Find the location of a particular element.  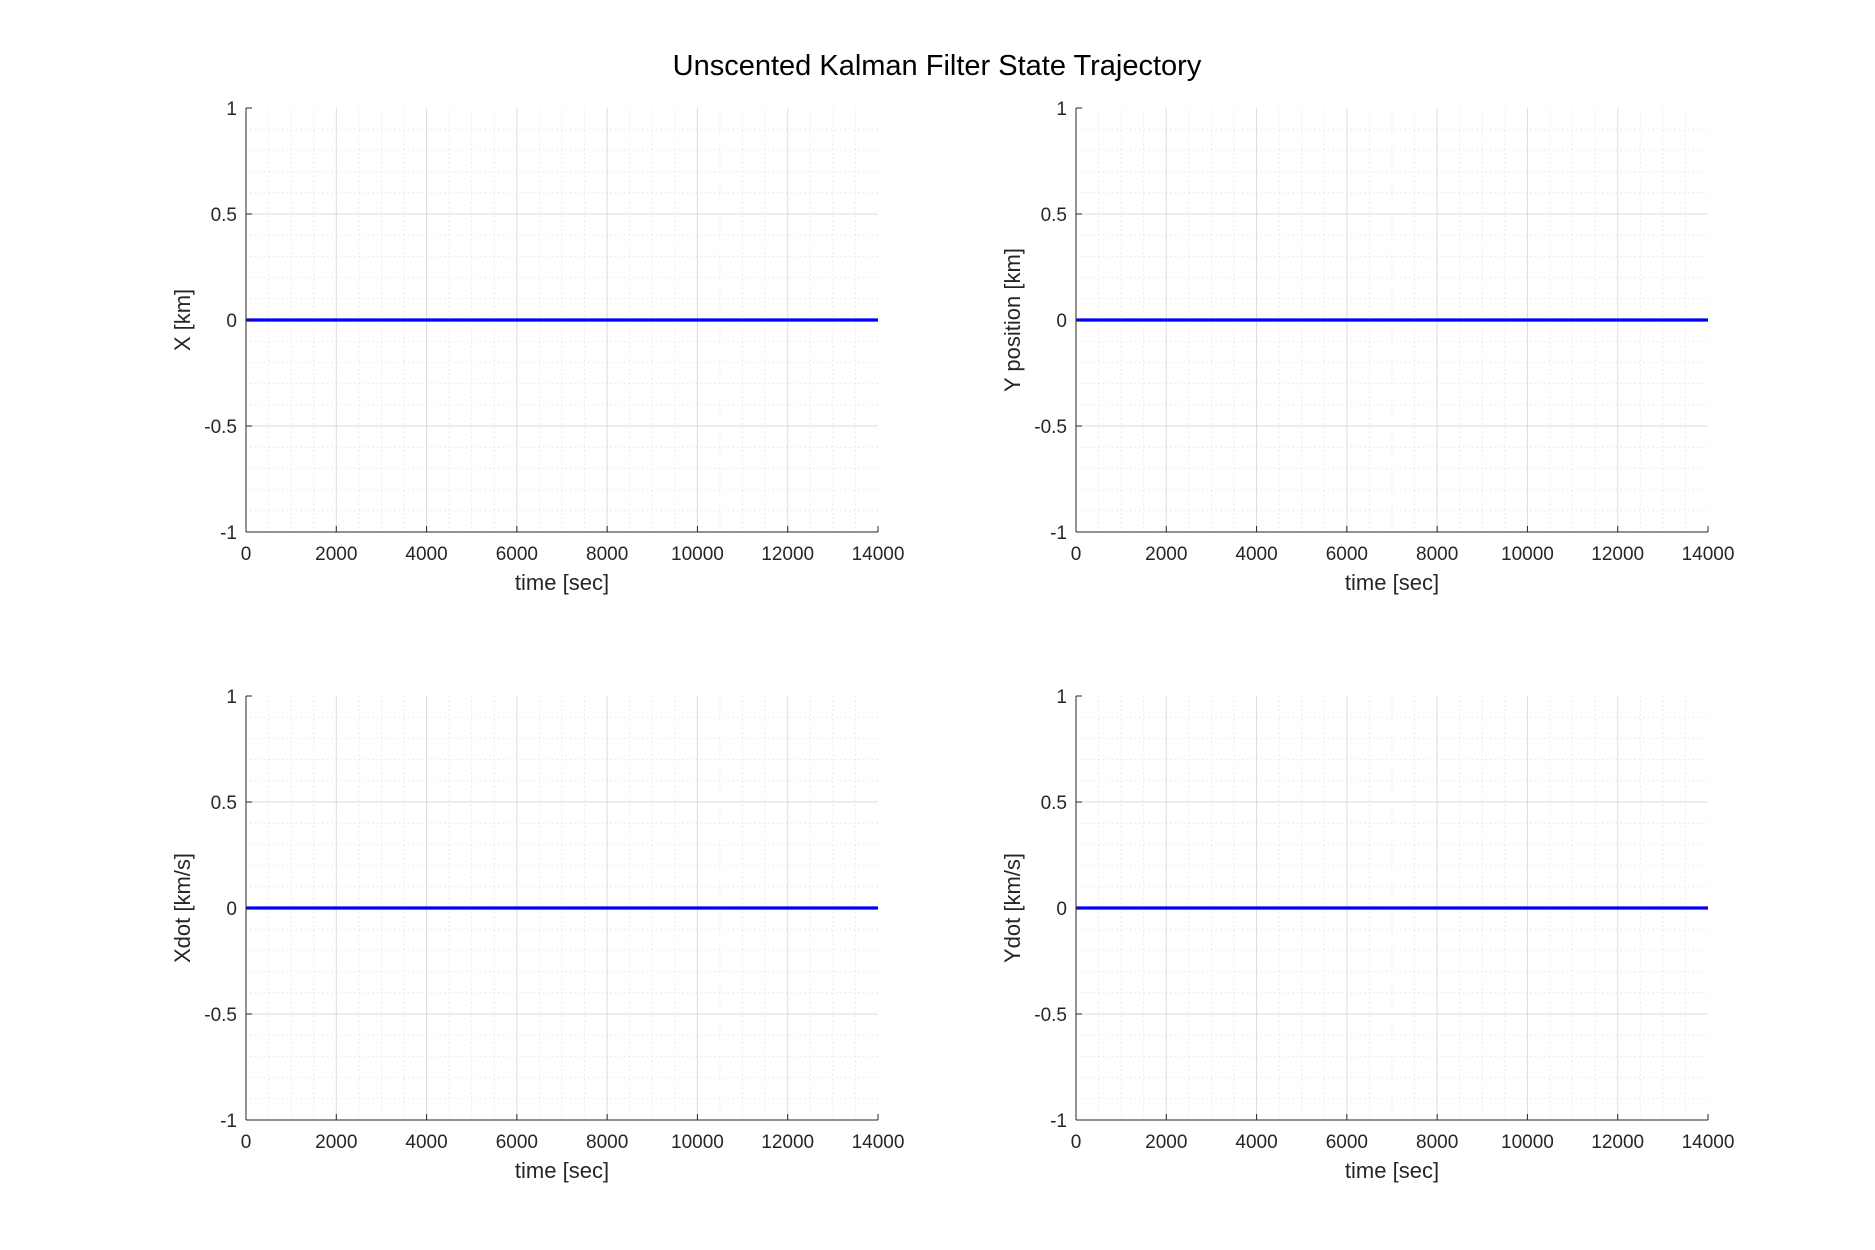

y-axis-label: Ydot [km/s] is located at coordinates (1012, 908).